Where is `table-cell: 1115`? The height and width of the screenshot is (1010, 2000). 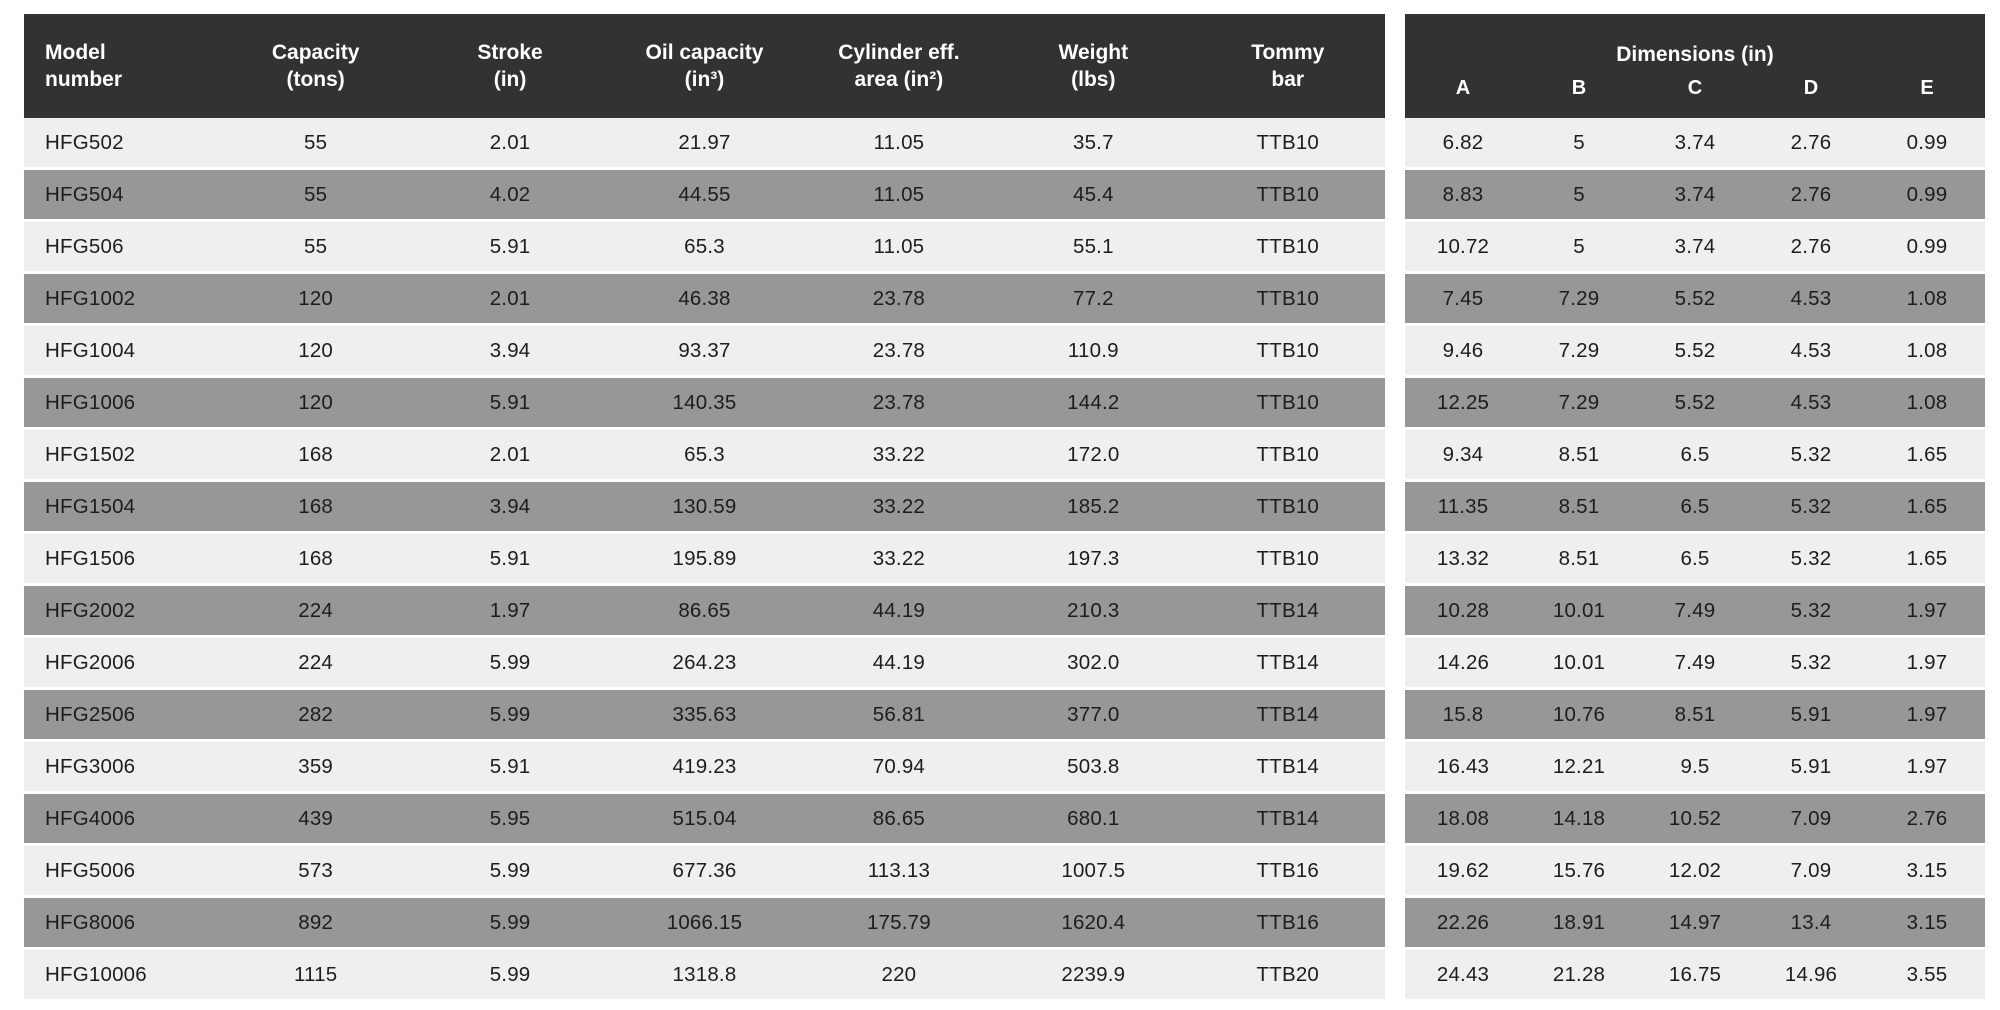 table-cell: 1115 is located at coordinates (315, 976).